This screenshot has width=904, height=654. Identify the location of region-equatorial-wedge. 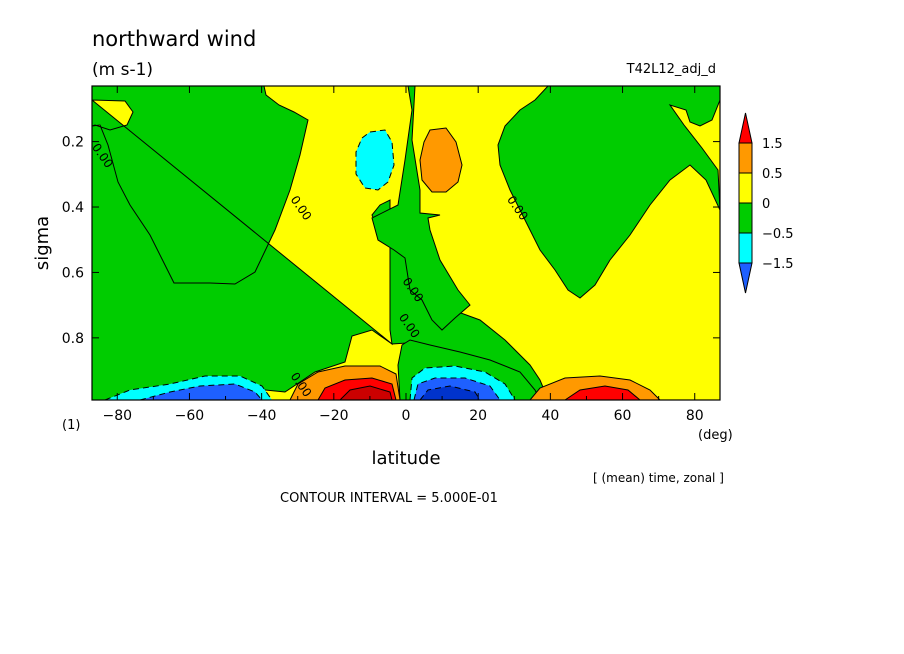
(421, 208).